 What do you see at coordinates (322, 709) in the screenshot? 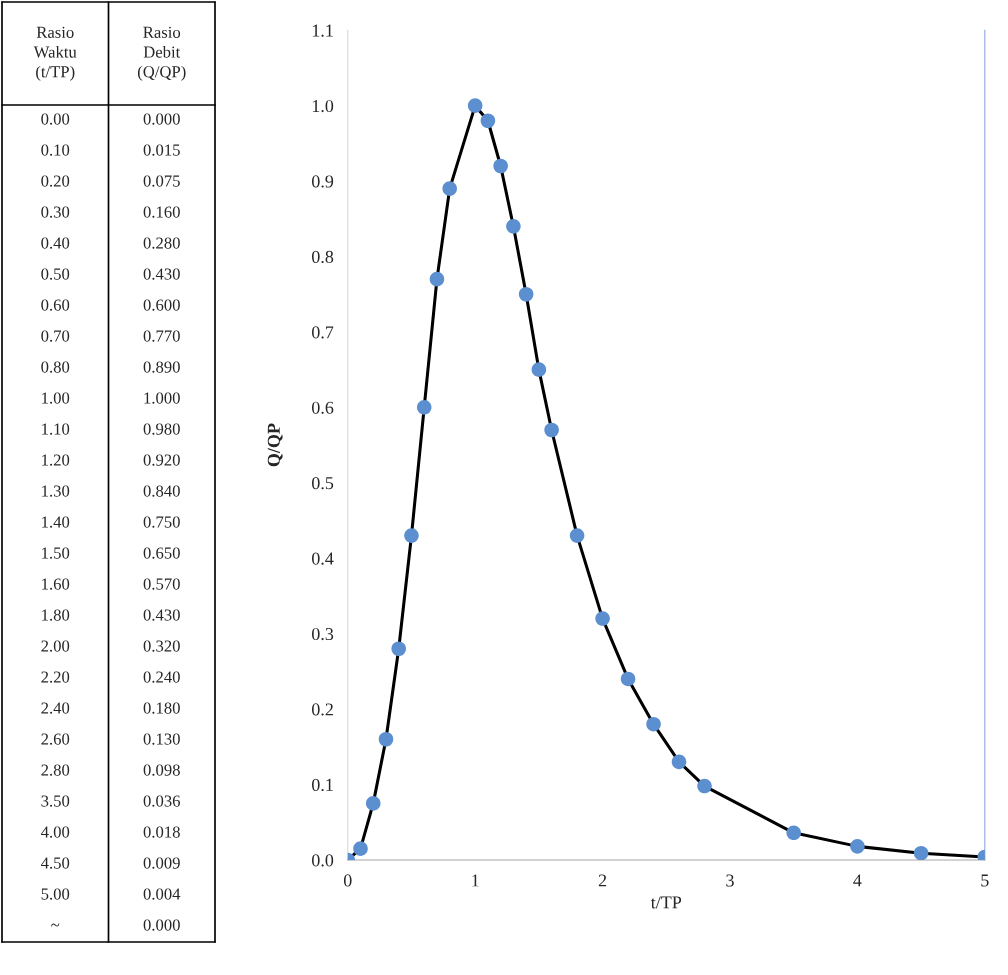
I see `y-tick-label: 0.2` at bounding box center [322, 709].